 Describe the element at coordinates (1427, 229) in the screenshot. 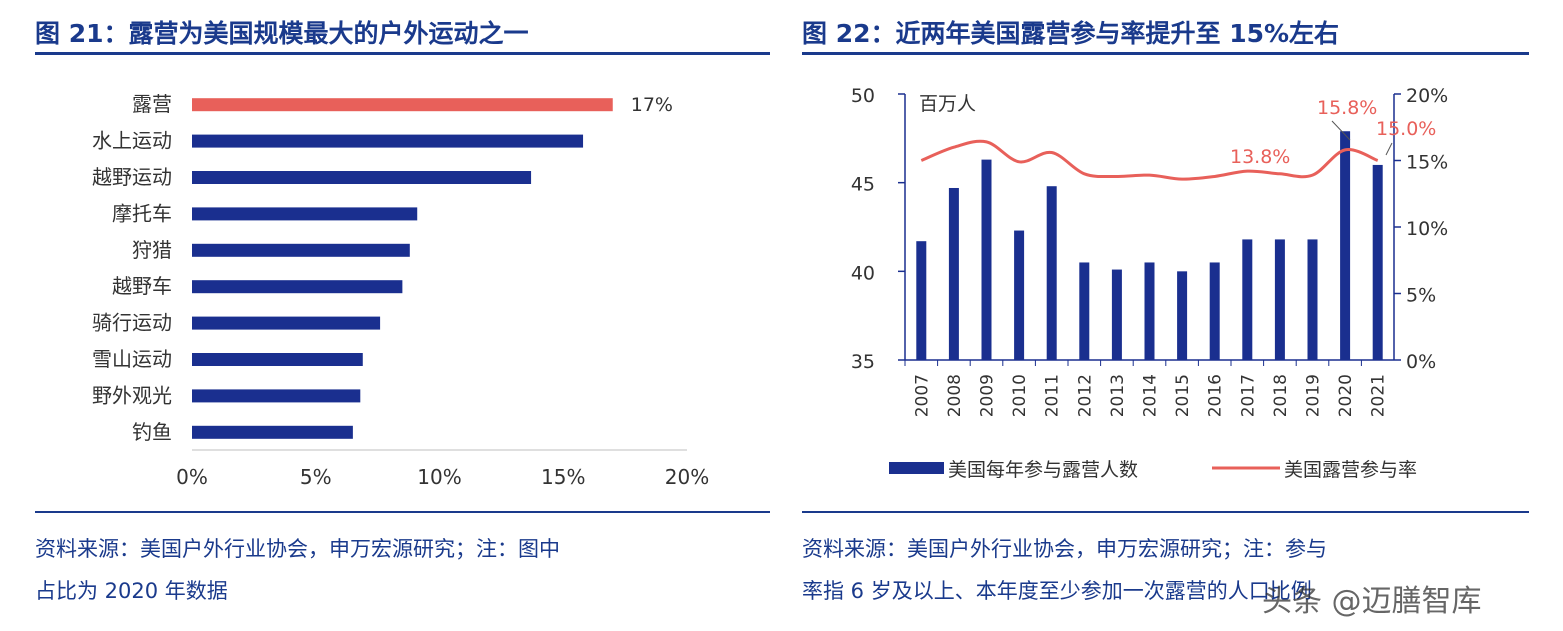

I see `right-tick-label: 10%` at that location.